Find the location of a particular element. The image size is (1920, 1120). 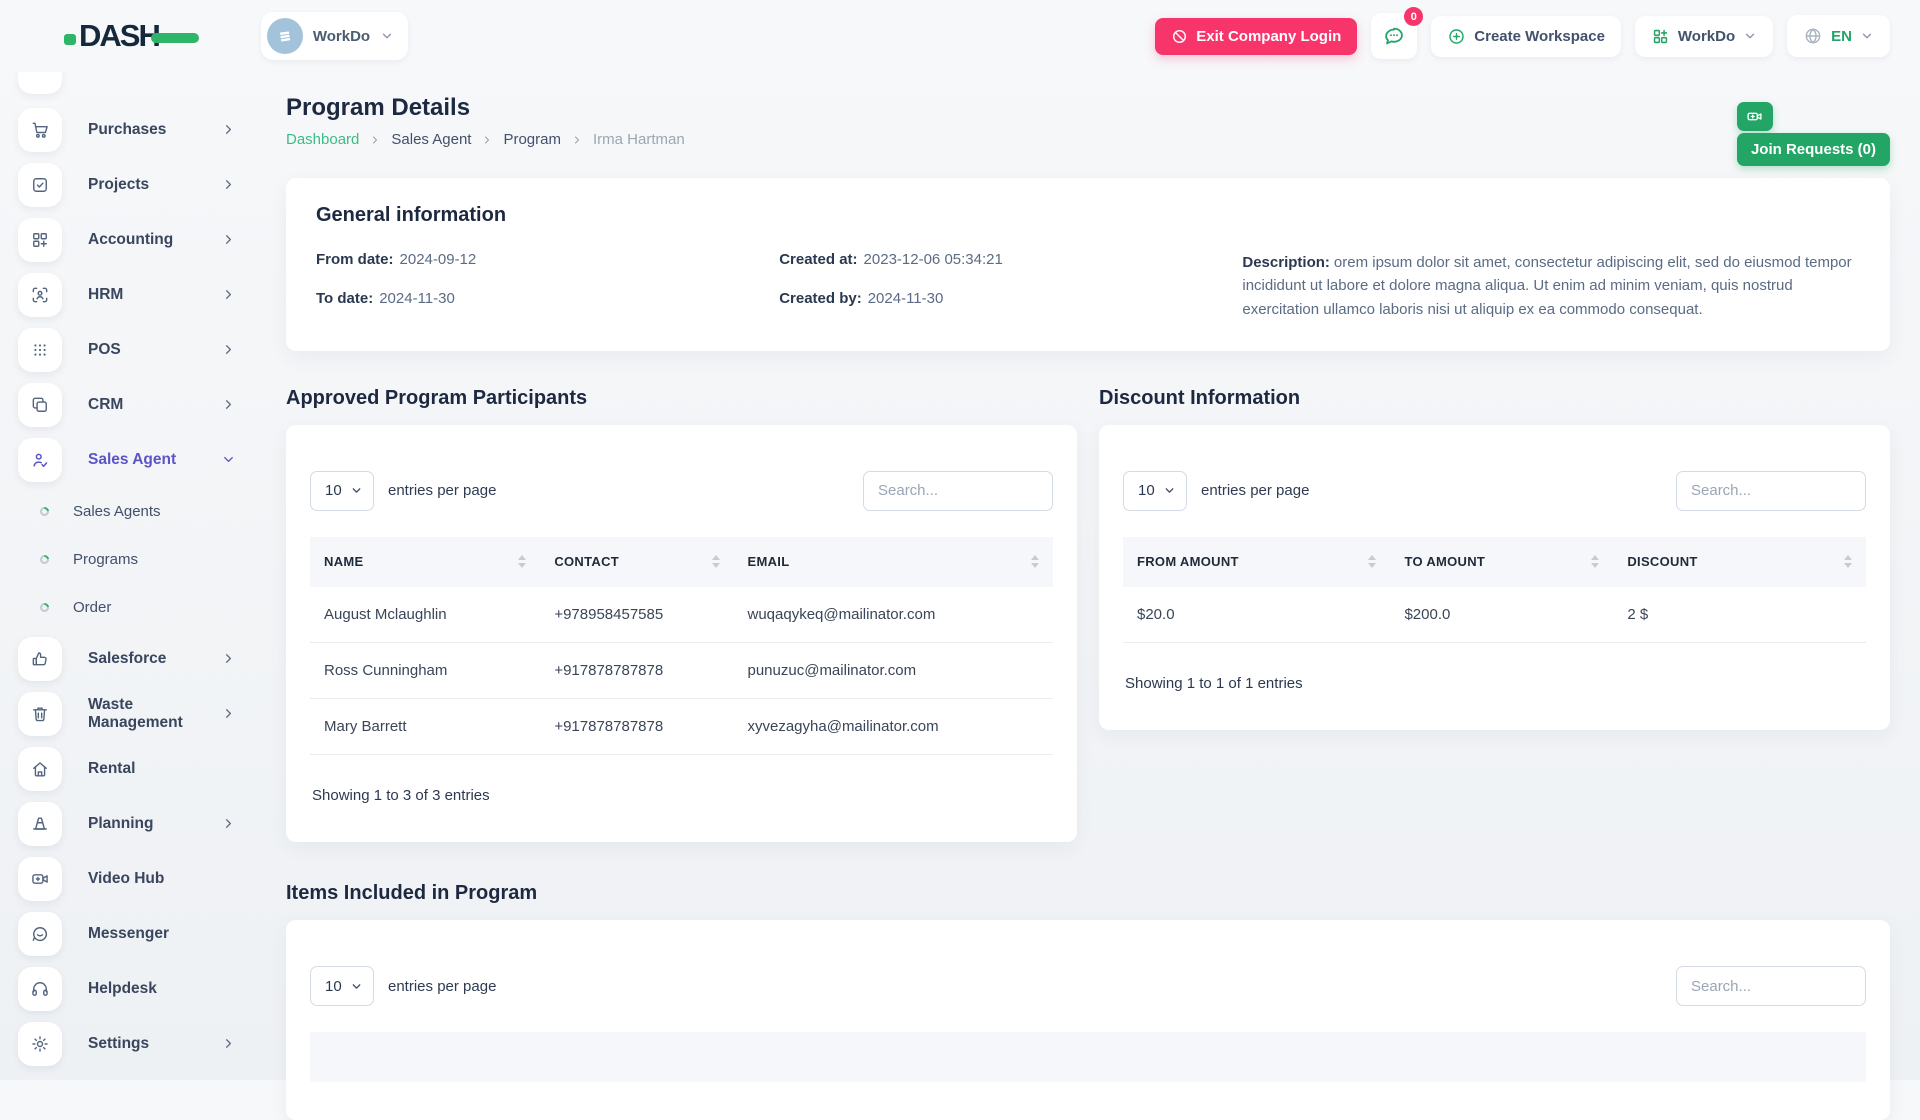

table-cell: wuqaqykeq@mailinator.com is located at coordinates (893, 615).